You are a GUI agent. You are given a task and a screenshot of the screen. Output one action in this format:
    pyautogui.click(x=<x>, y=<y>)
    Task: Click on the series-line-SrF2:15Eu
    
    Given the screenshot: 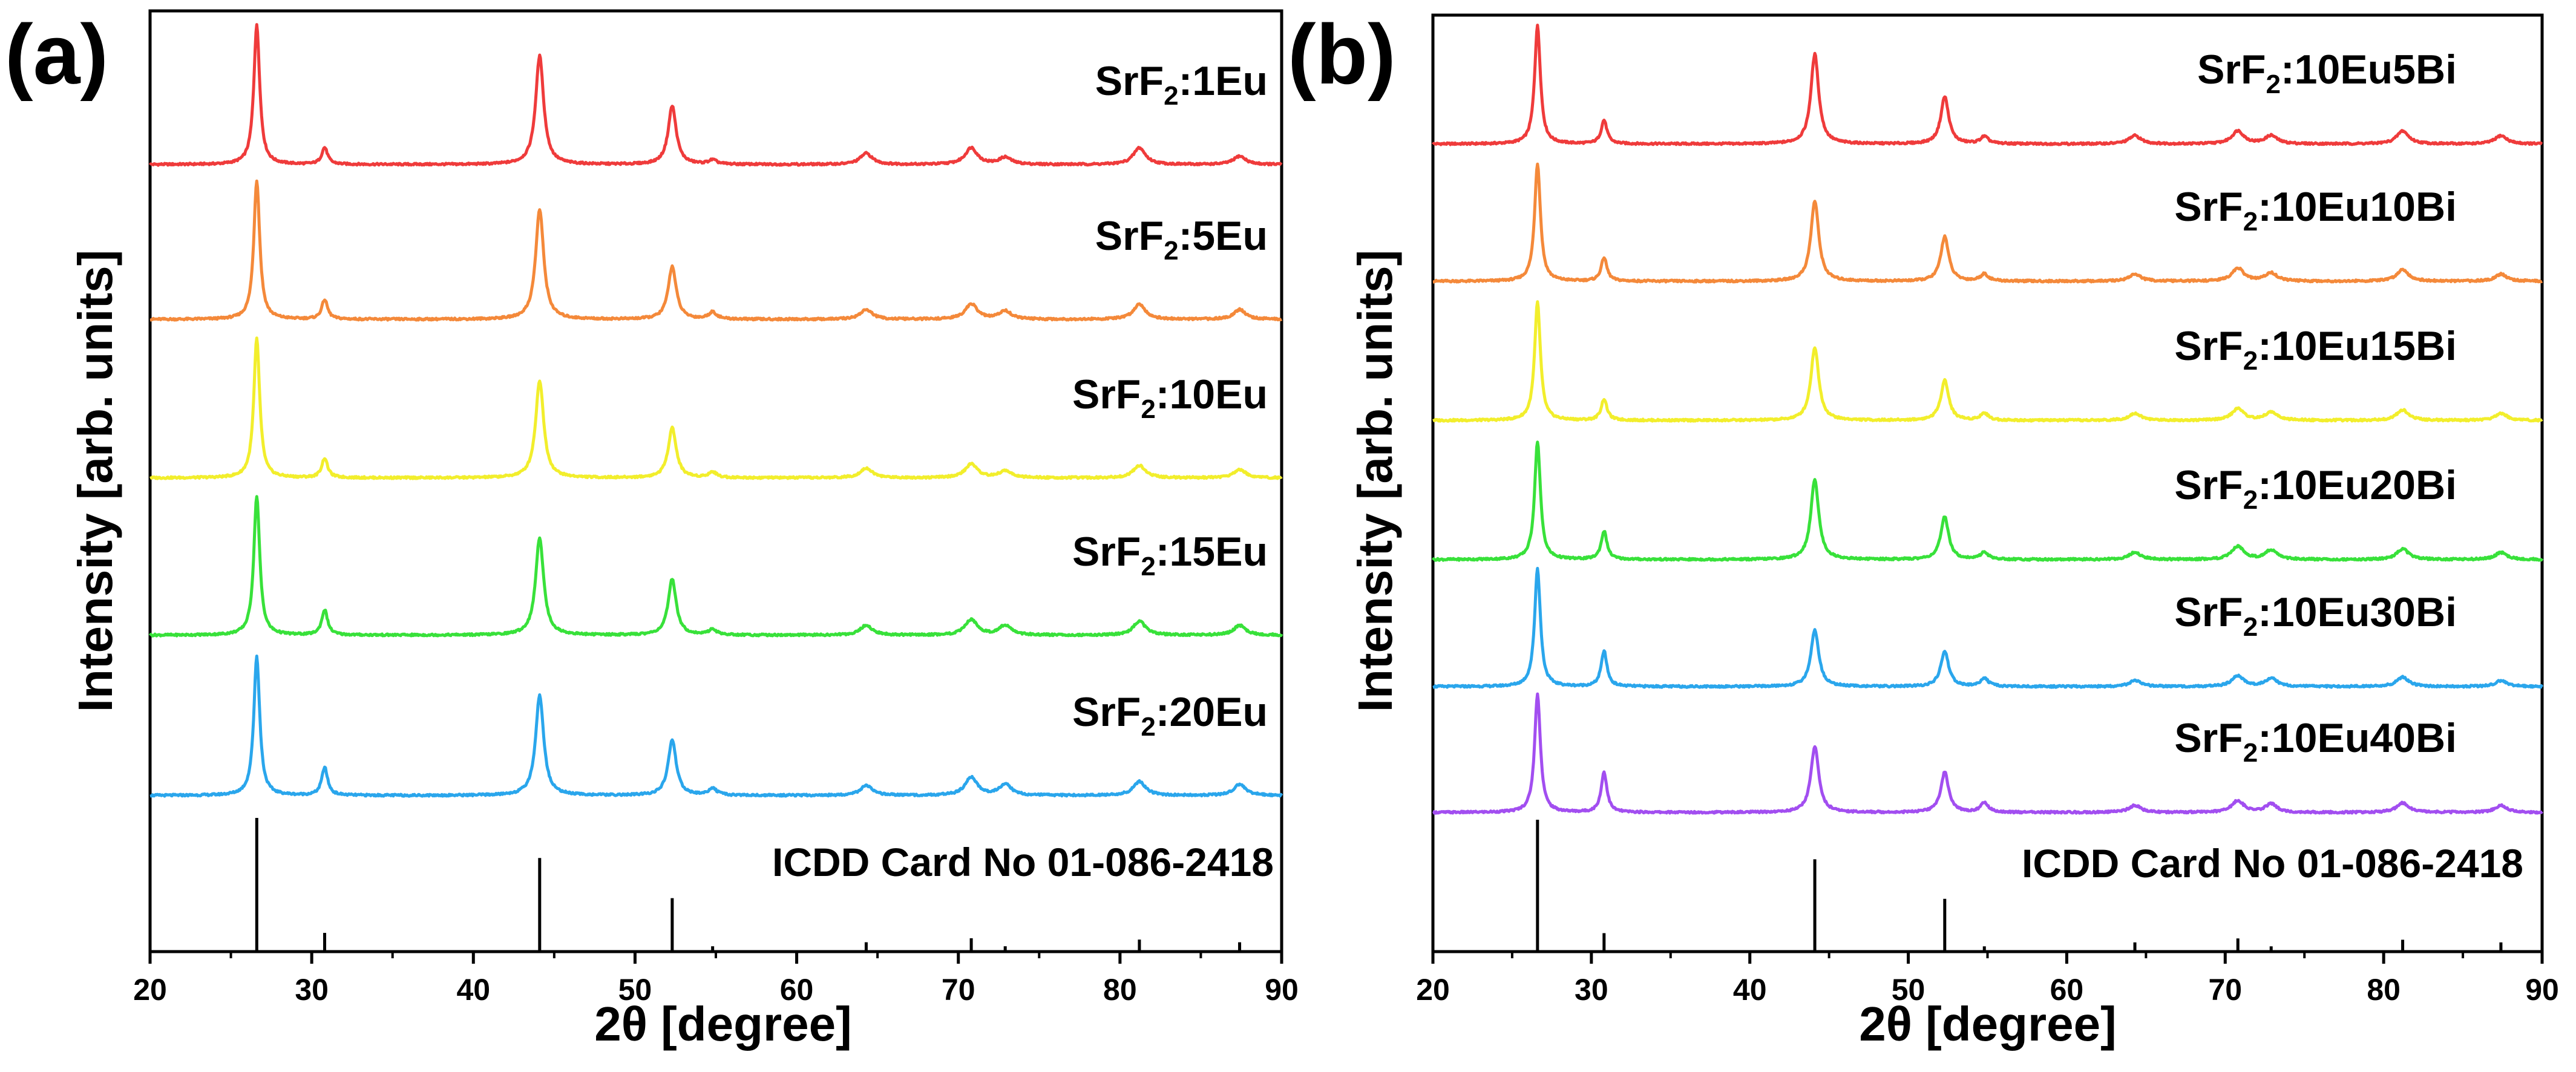 What is the action you would take?
    pyautogui.click(x=715, y=566)
    